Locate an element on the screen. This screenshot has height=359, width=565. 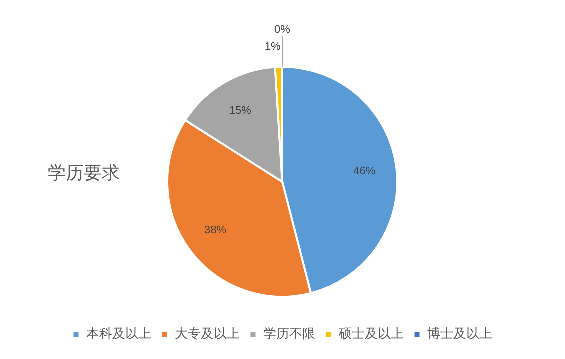
data-label: 46% is located at coordinates (365, 172).